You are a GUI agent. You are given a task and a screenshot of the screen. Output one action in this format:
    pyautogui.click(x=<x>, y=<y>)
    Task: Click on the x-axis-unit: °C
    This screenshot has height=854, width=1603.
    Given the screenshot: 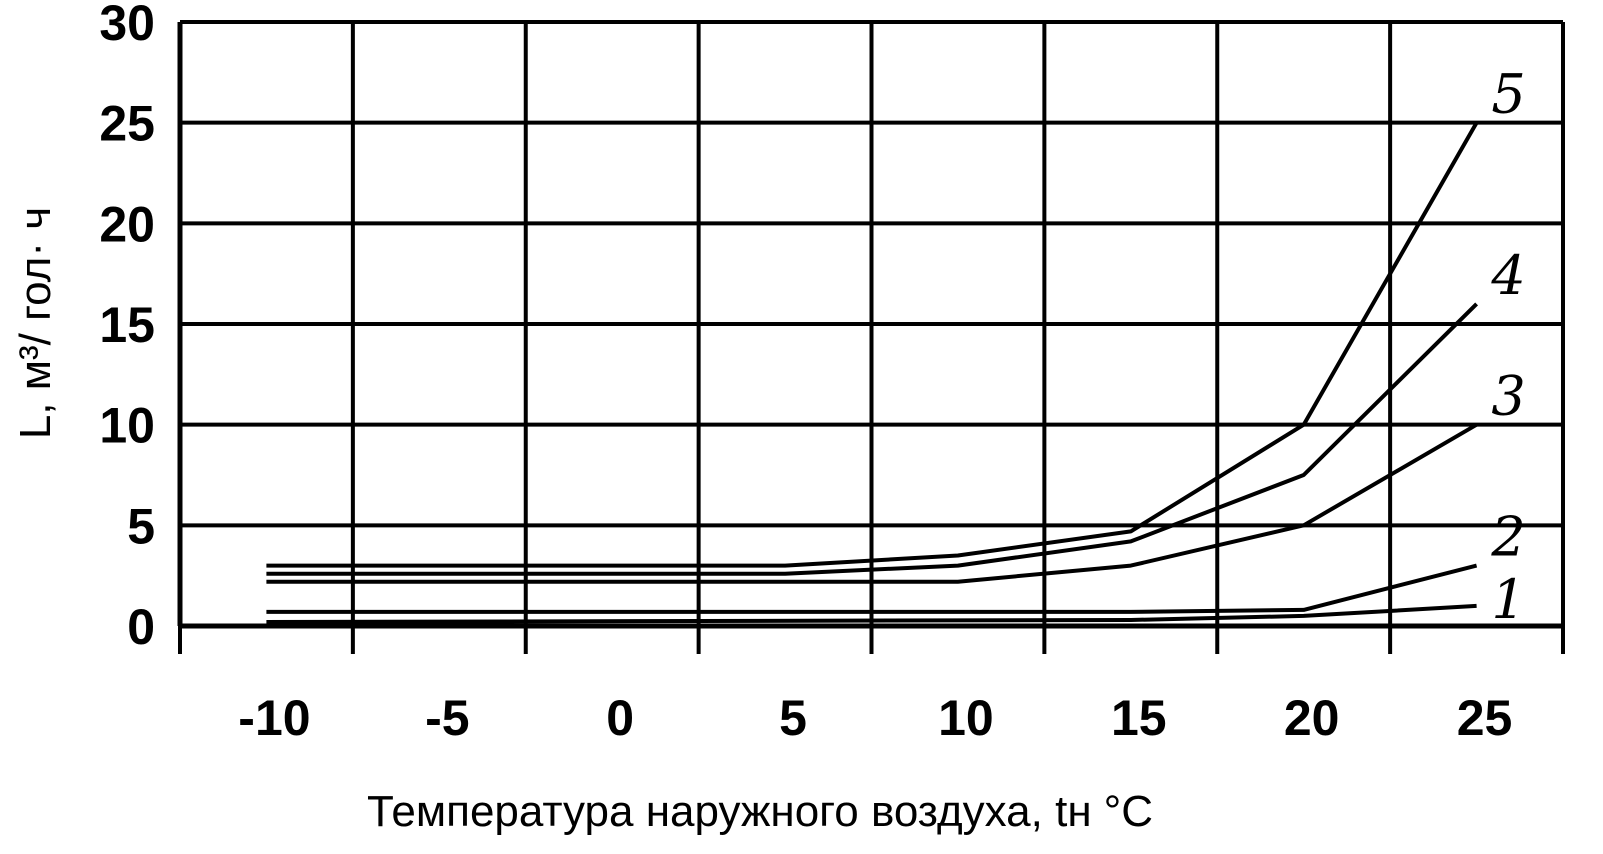 What is the action you would take?
    pyautogui.click(x=1128, y=811)
    